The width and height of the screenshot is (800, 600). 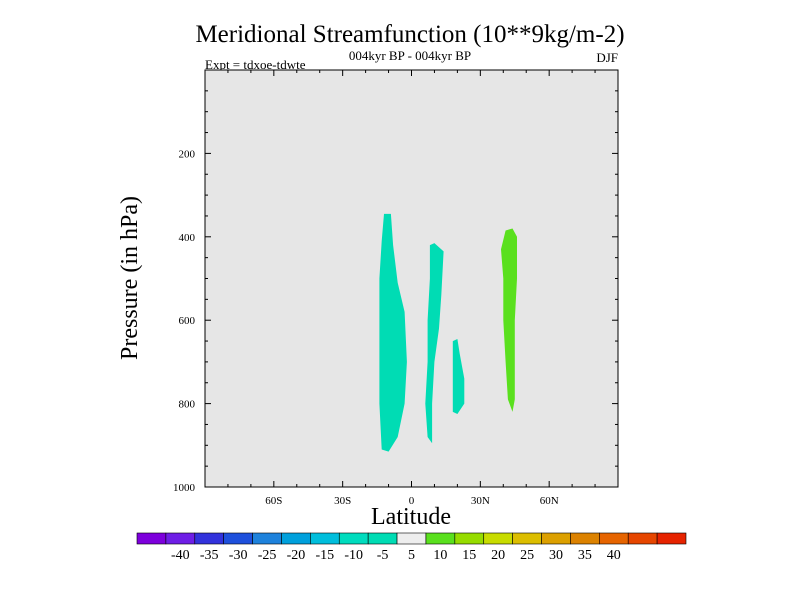 What do you see at coordinates (324, 555) in the screenshot?
I see `colorbar-label: -15` at bounding box center [324, 555].